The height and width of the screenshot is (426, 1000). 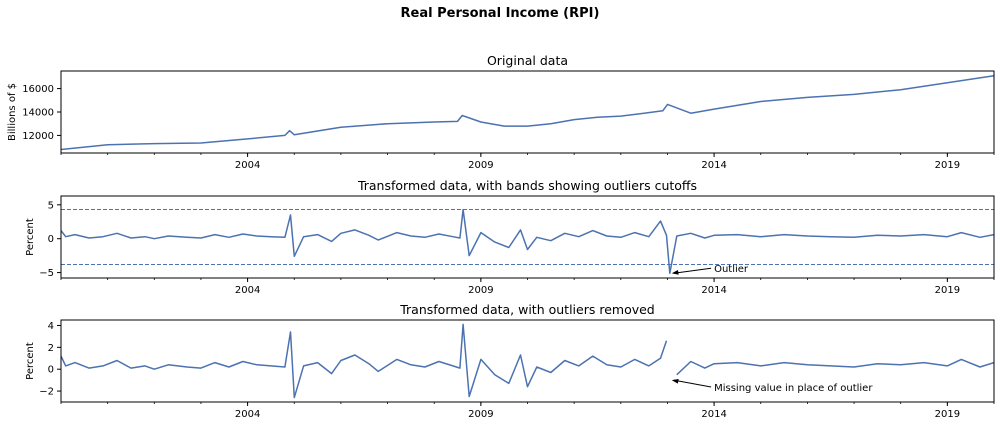 What do you see at coordinates (500, 13) in the screenshot?
I see `figure-title: Real Personal Income (RPI)` at bounding box center [500, 13].